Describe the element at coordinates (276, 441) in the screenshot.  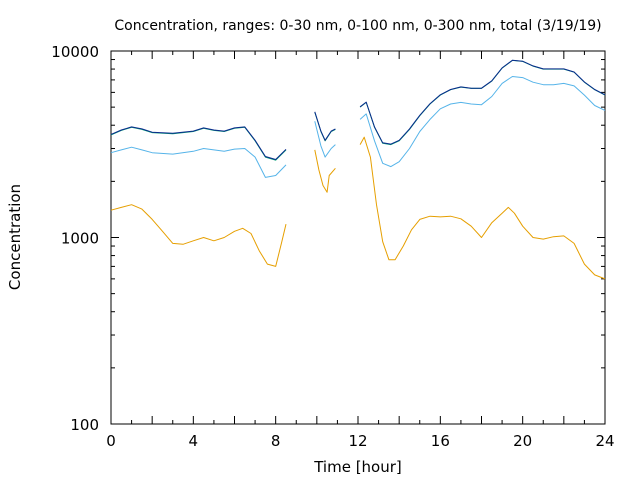
I see `x-tick-label: 8` at that location.